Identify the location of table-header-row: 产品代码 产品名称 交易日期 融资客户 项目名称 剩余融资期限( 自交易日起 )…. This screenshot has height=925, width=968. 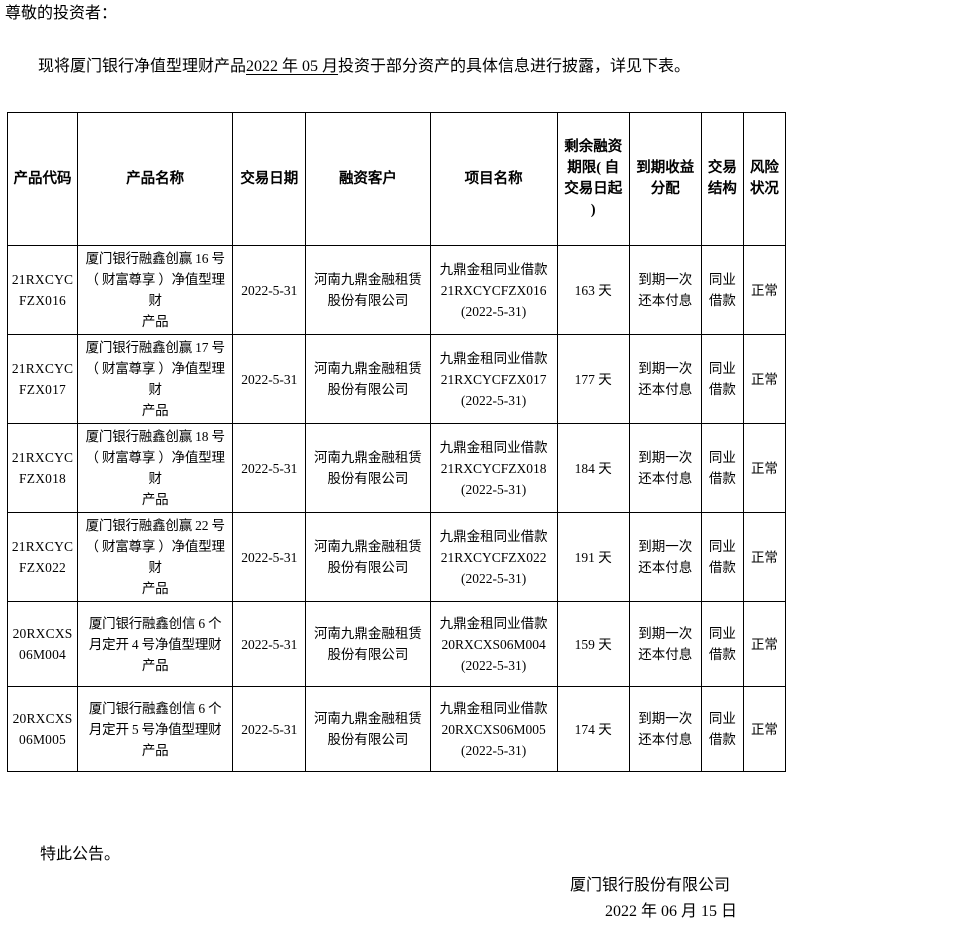
(396, 179).